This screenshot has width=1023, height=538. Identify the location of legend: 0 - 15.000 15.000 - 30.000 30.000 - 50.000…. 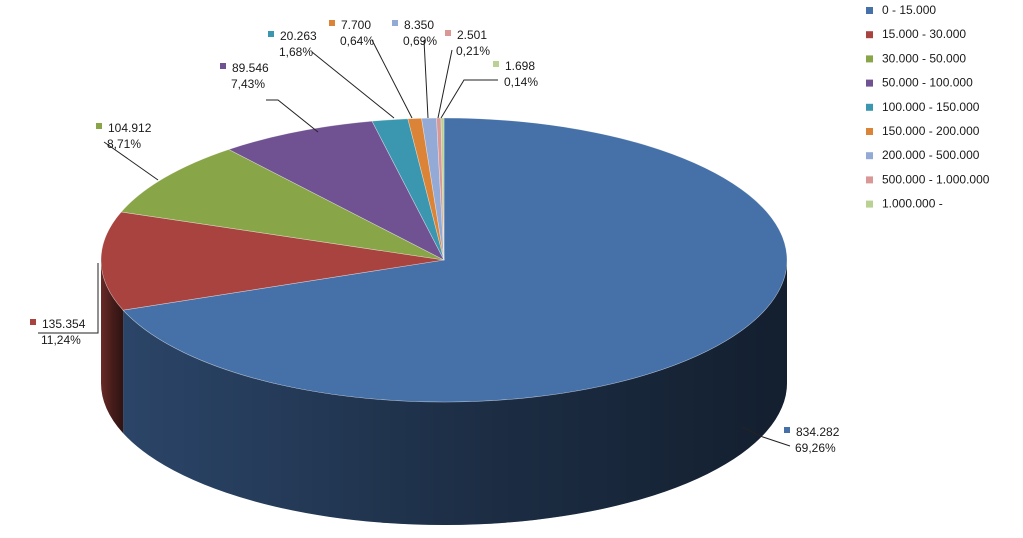
(928, 107).